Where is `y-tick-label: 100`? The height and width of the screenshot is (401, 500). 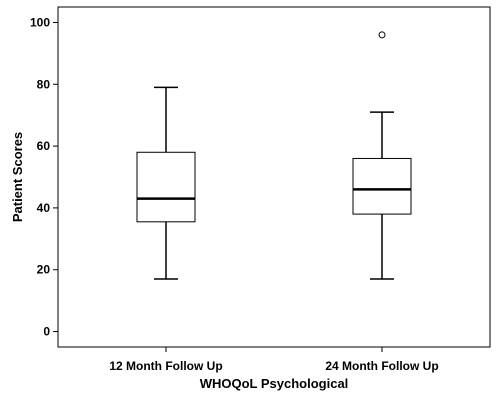 y-tick-label: 100 is located at coordinates (40, 22).